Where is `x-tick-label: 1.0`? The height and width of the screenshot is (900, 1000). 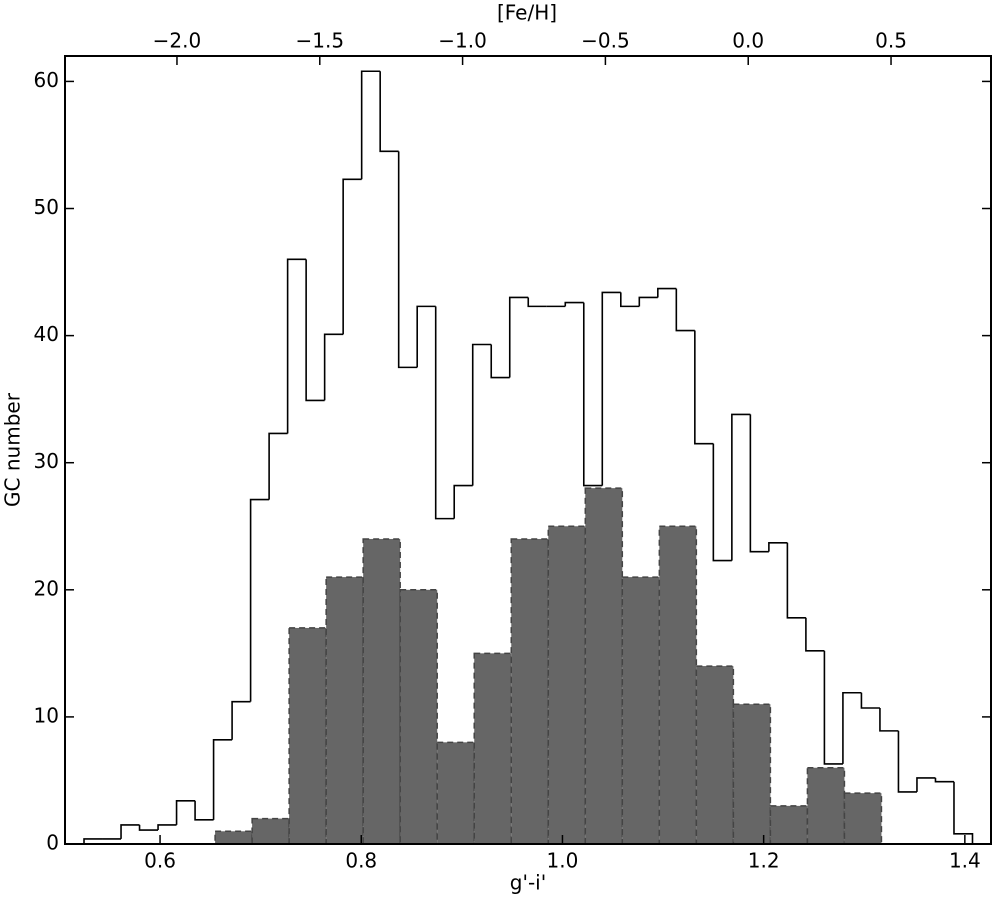
x-tick-label: 1.0 is located at coordinates (563, 861).